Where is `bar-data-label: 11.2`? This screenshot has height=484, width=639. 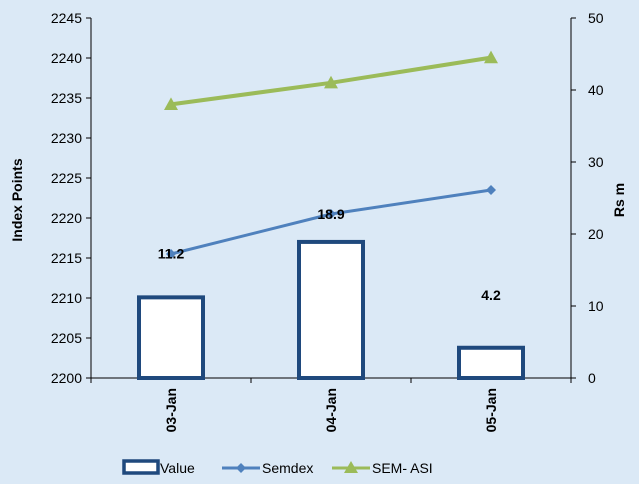 bar-data-label: 11.2 is located at coordinates (171, 253).